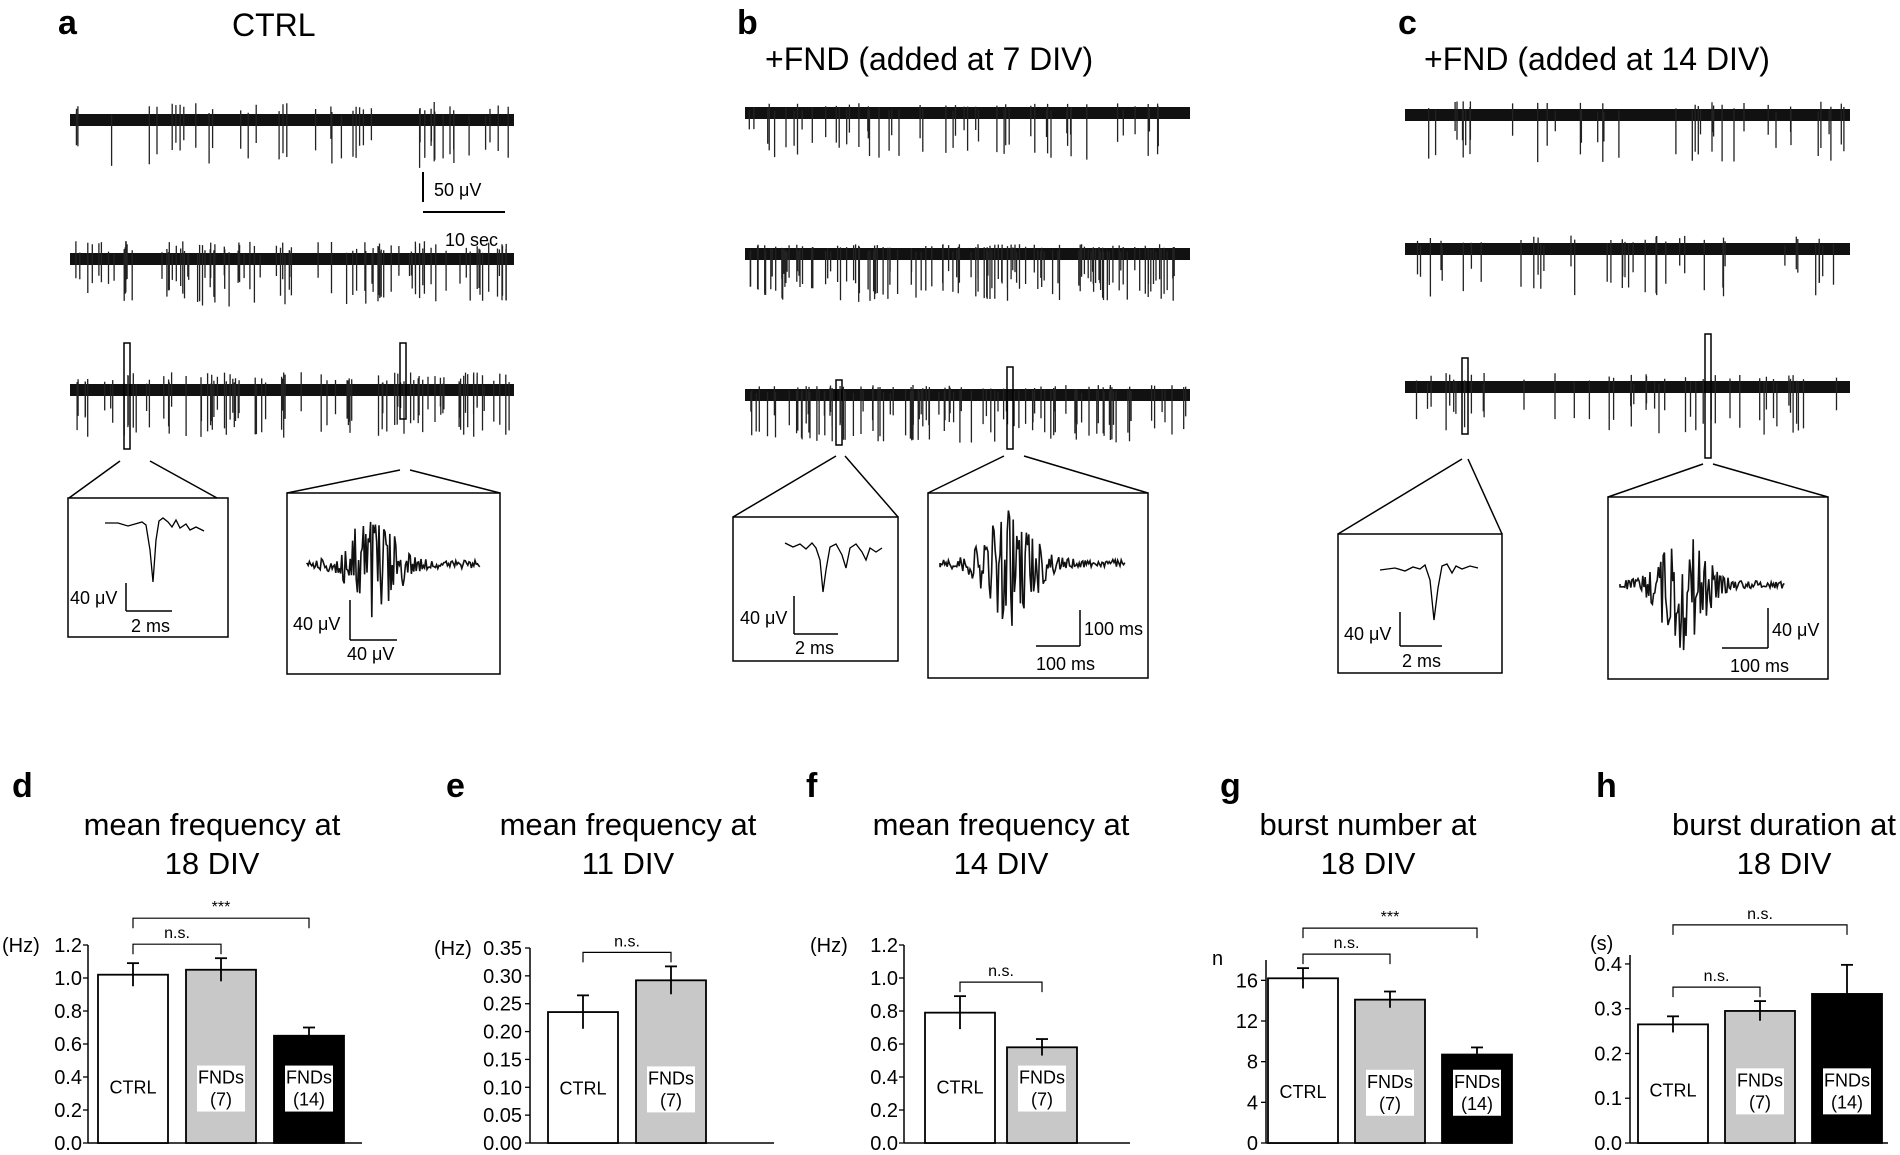  What do you see at coordinates (1407, 23) in the screenshot?
I see `panel-letter-c: c` at bounding box center [1407, 23].